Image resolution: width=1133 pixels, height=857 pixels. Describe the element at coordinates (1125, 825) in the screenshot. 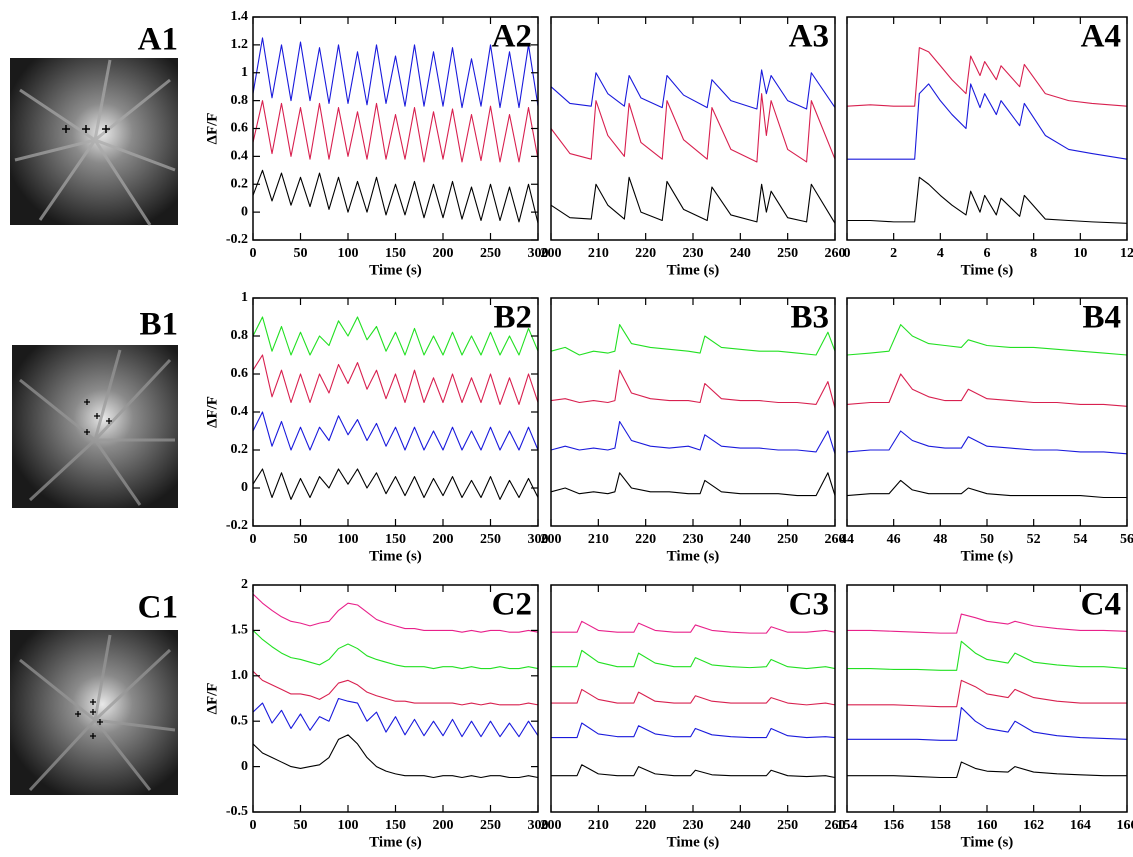

I see `x-tick-label: 166` at that location.